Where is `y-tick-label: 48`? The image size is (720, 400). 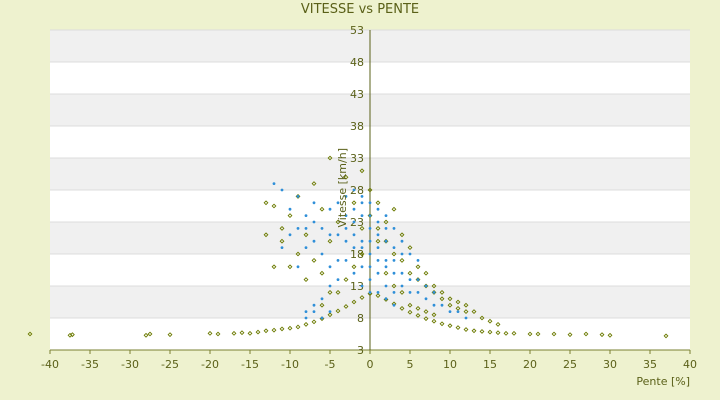
y-tick-label: 48 is located at coordinates (357, 62).